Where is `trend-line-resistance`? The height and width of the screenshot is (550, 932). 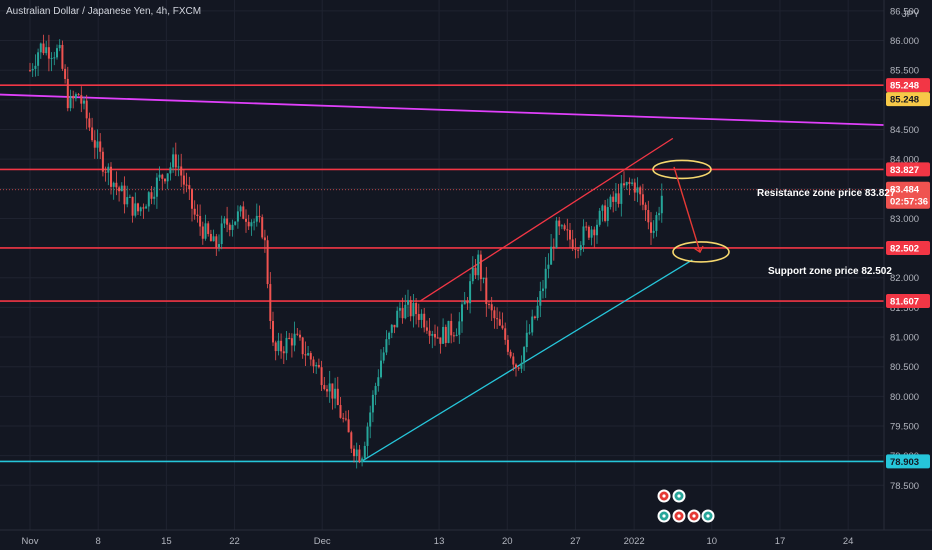 trend-line-resistance is located at coordinates (546, 220).